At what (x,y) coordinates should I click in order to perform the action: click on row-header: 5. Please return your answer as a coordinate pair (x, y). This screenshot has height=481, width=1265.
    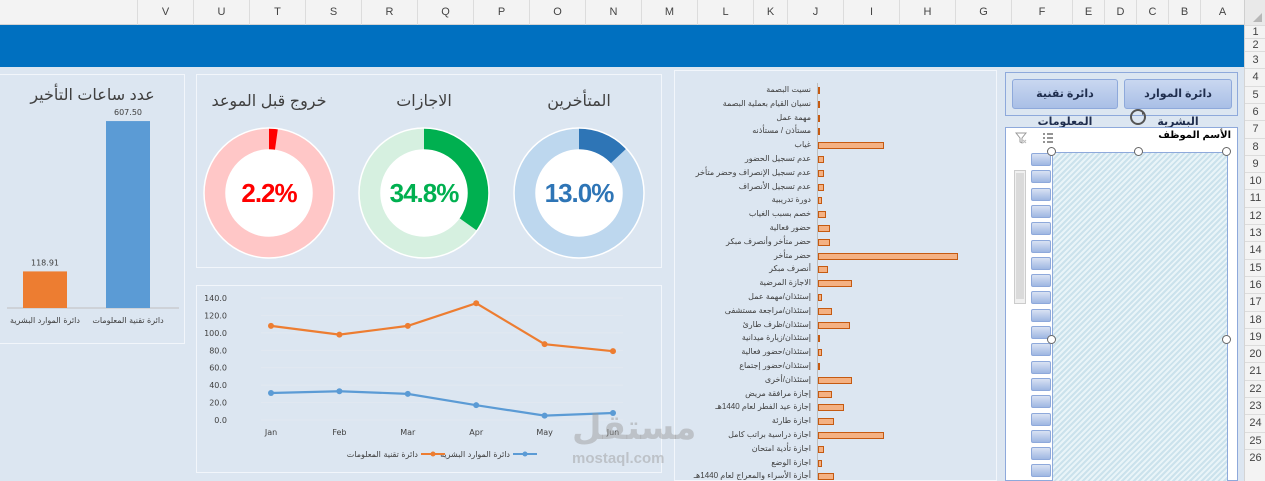
    Looking at the image, I should click on (1255, 94).